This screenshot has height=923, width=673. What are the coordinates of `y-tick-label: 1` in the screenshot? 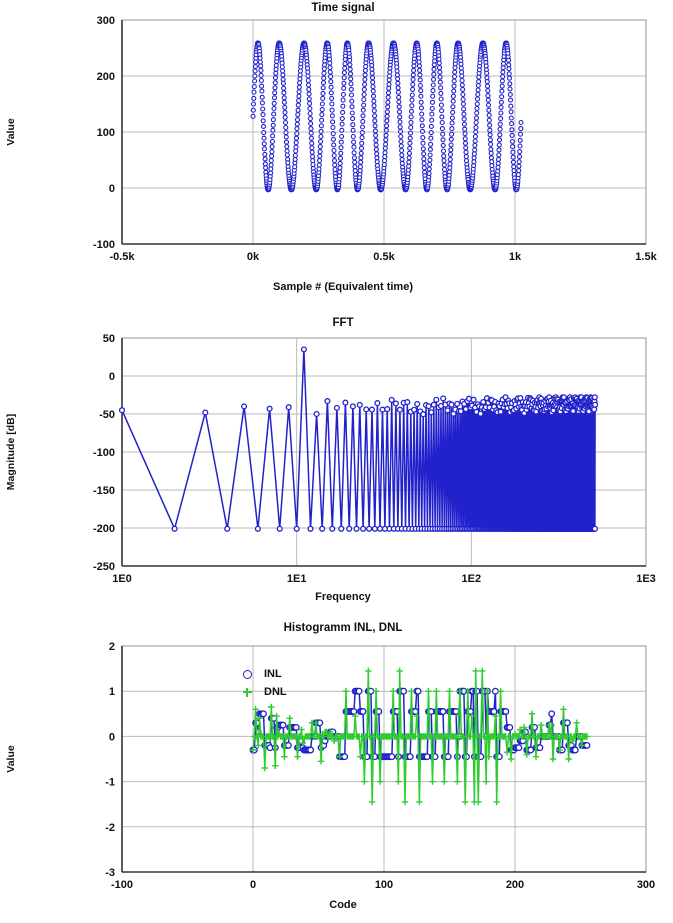 It's located at (112, 692).